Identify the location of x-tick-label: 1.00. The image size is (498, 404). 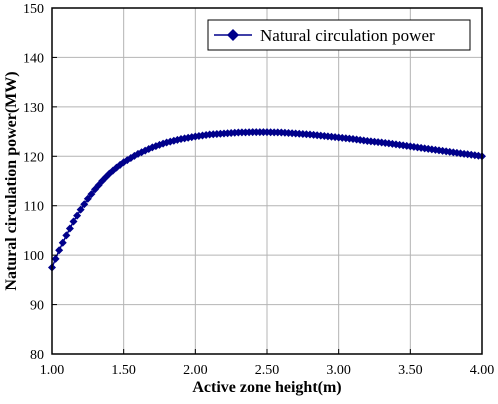
(52, 370).